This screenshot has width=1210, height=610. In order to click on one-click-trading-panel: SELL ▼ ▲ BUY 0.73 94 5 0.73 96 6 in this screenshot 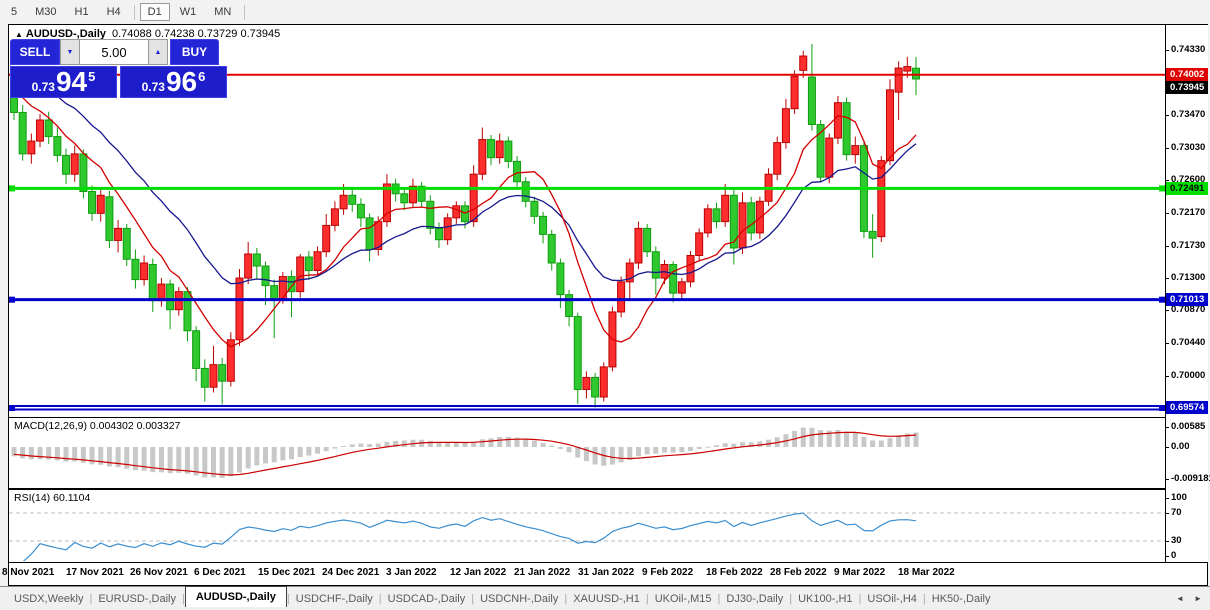, I will do `click(120, 69)`.